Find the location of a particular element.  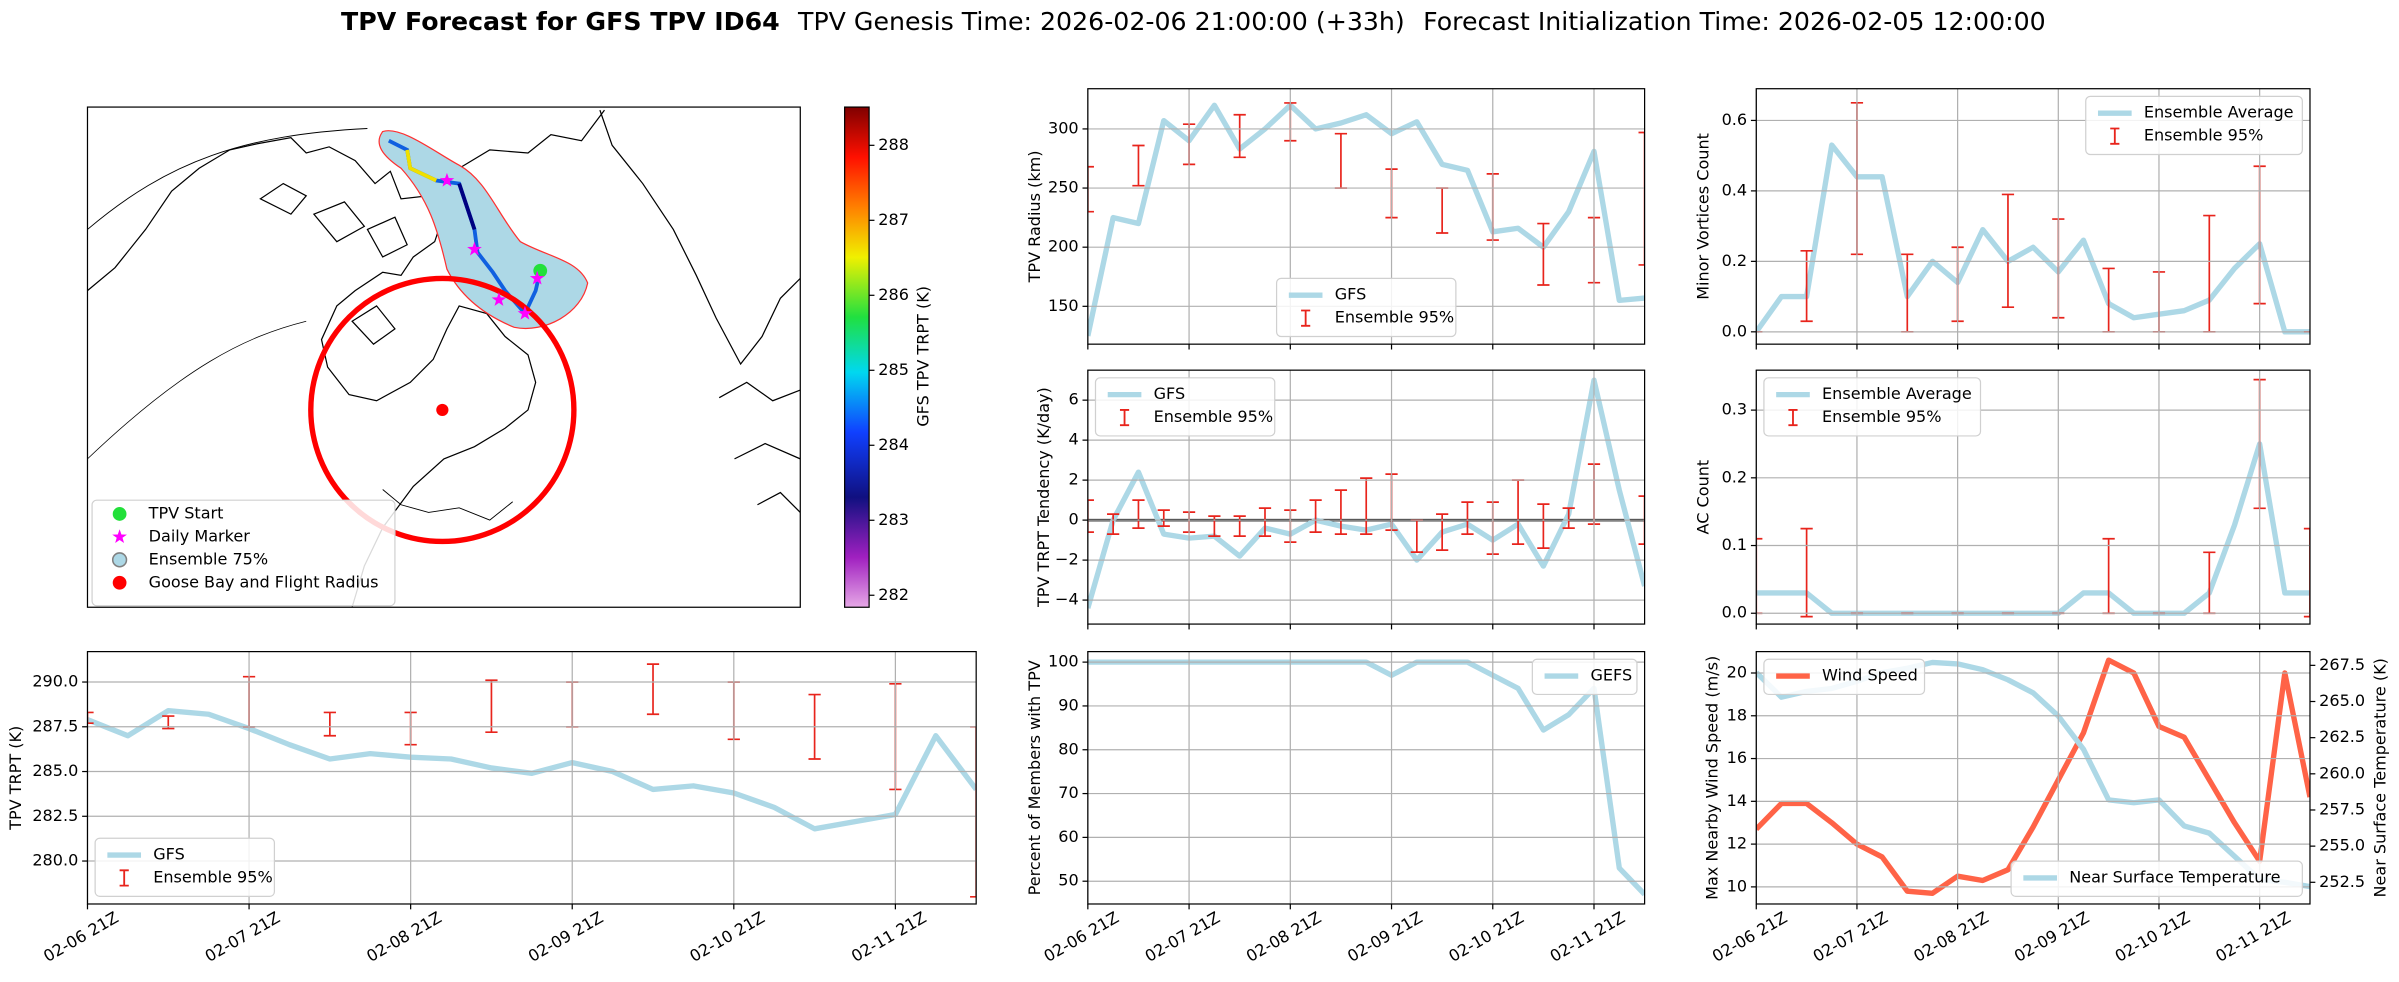

map-overlay is located at coordinates (448, 337).